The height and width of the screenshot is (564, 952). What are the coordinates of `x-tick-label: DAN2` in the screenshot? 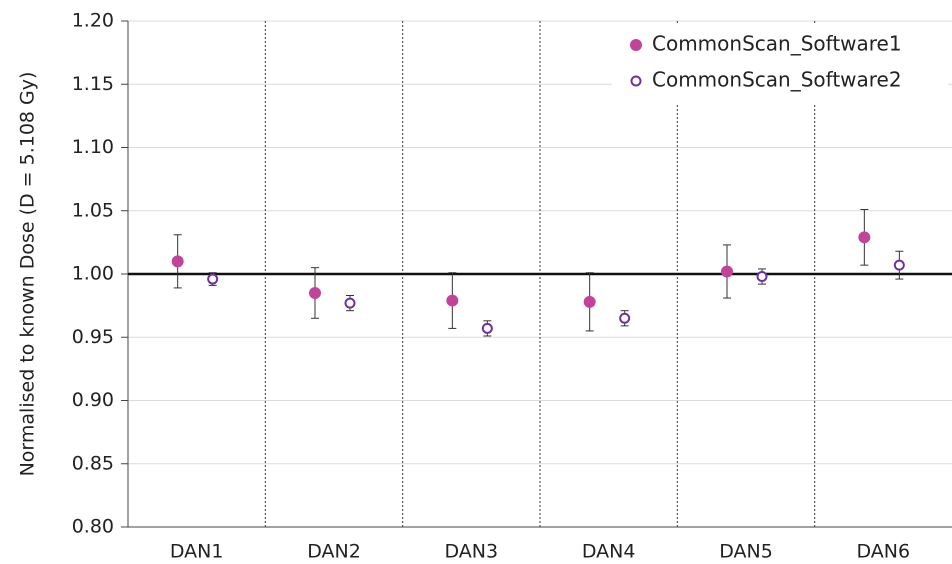 It's located at (334, 552).